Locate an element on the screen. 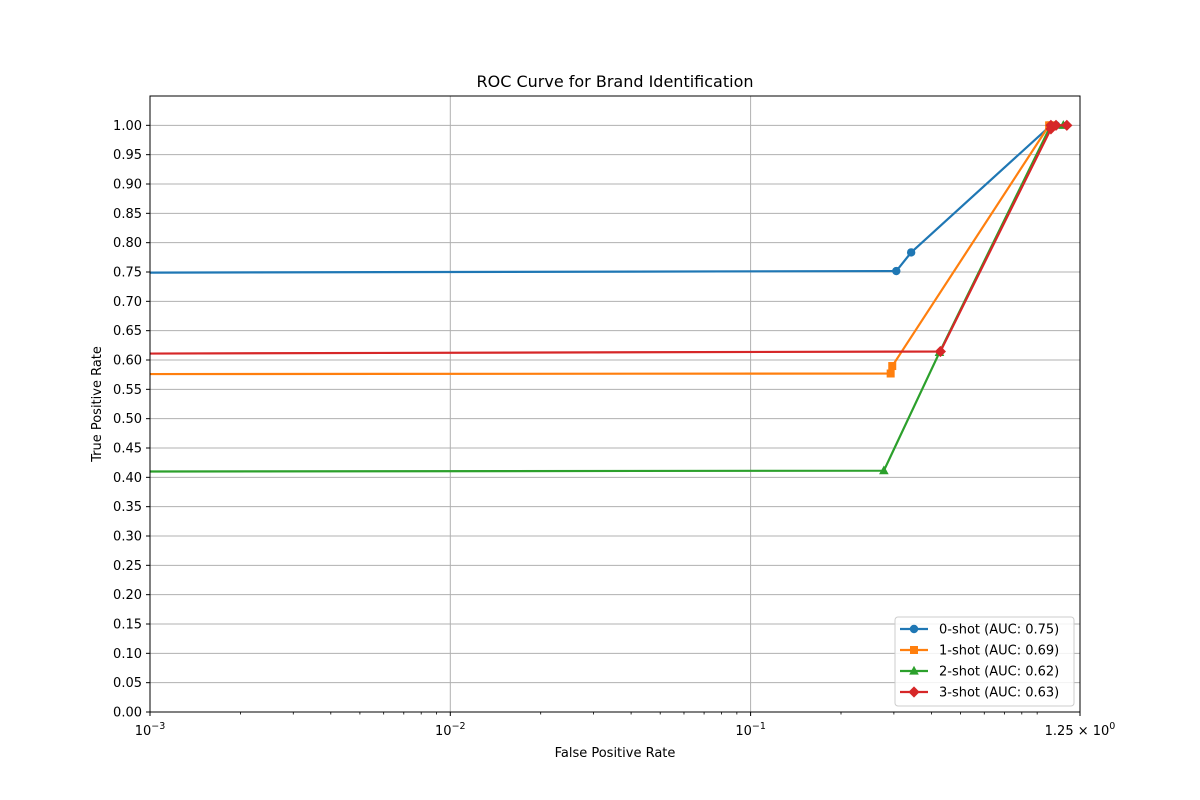 The height and width of the screenshot is (800, 1200). x-axis-title: False Positive Rate is located at coordinates (615, 753).